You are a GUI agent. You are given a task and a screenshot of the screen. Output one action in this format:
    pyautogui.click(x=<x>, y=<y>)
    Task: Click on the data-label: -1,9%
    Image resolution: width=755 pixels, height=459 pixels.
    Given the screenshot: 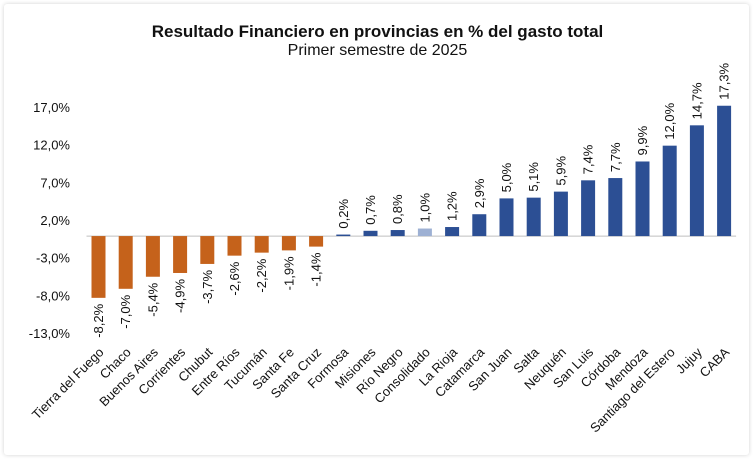 What is the action you would take?
    pyautogui.click(x=288, y=273)
    